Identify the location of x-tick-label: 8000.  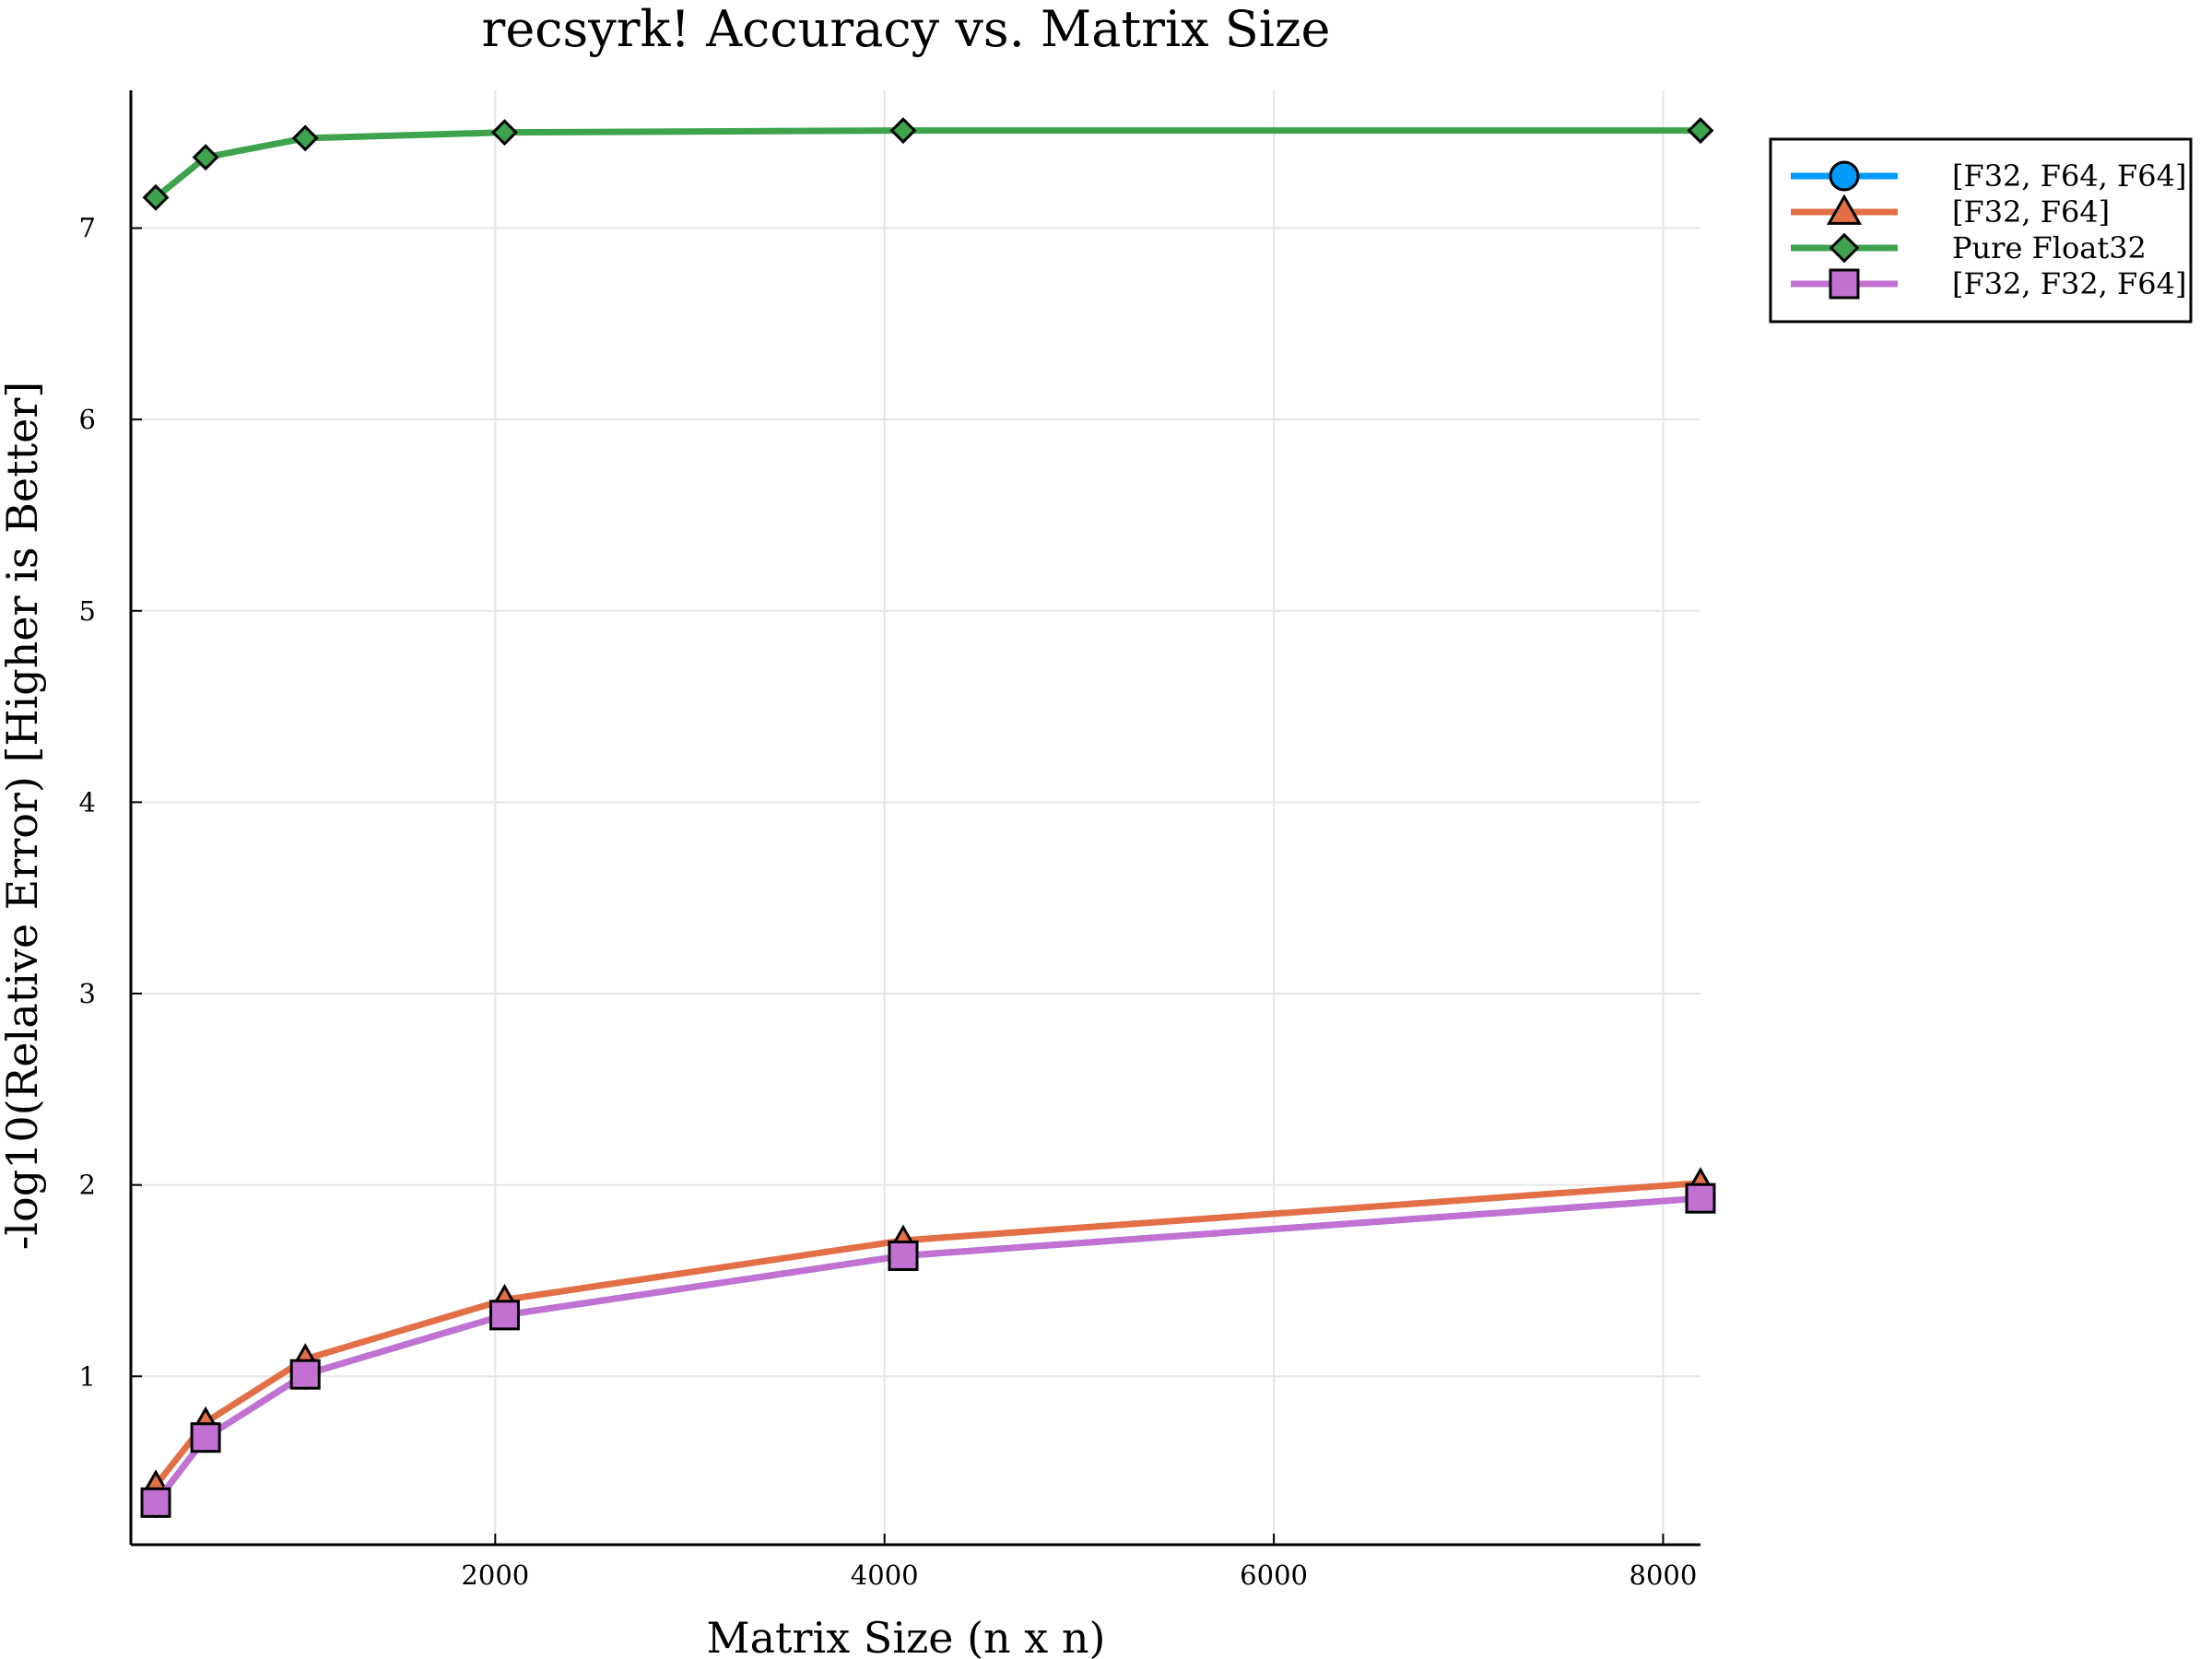
(1664, 1575).